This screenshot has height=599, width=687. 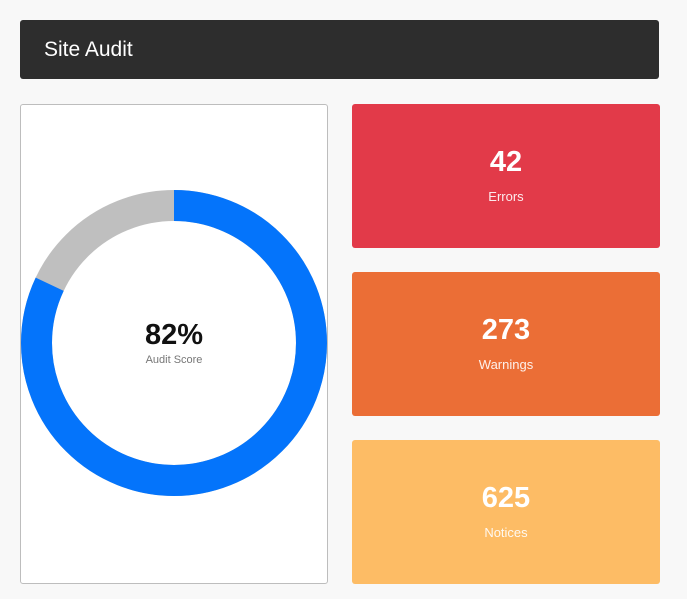 I want to click on errors-card: 42 Errors, so click(x=506, y=176).